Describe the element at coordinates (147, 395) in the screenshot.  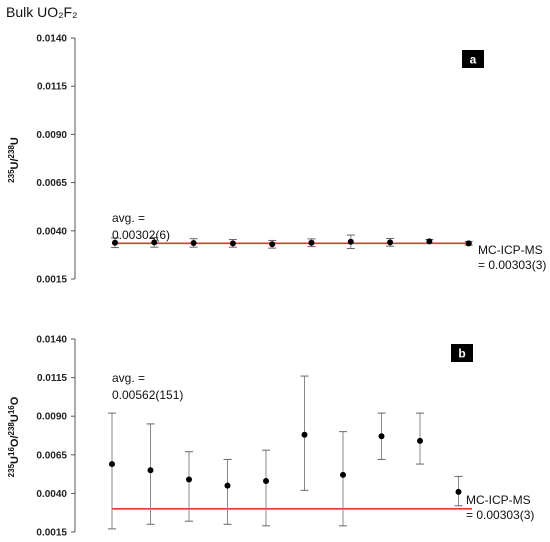
I see `avg-annotation: 0.00562(151)` at that location.